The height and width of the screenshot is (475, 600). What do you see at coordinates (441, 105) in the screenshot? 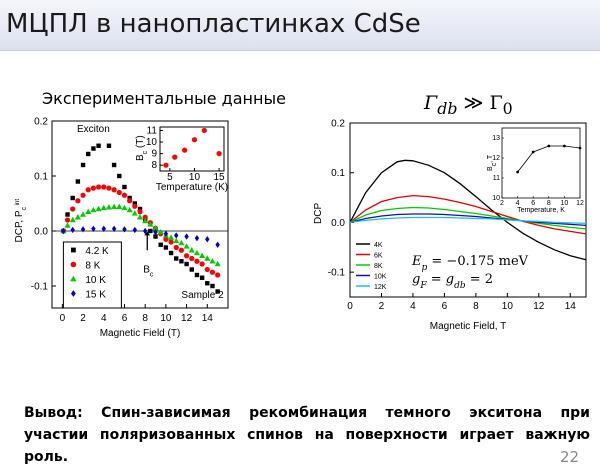
I see `gamma-db: Γdb` at bounding box center [441, 105].